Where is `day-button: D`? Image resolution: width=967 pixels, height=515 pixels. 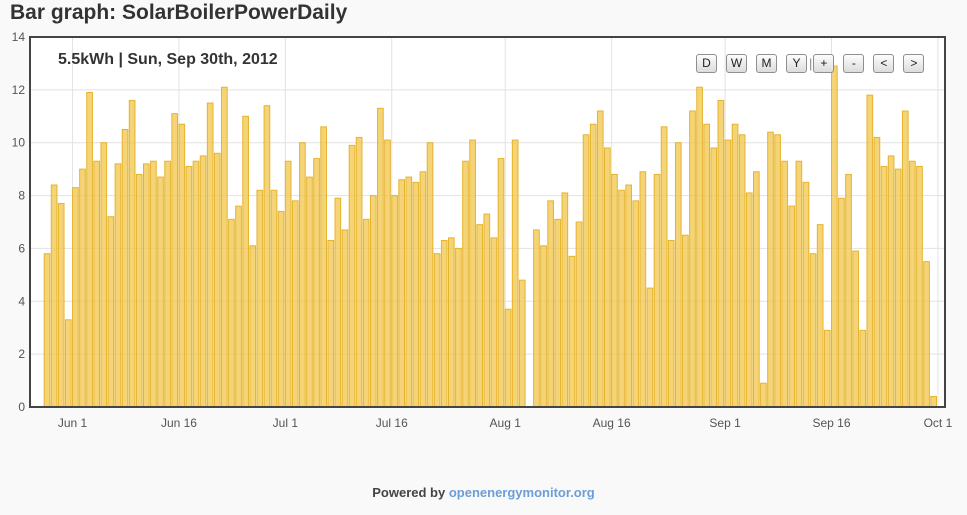
day-button: D is located at coordinates (706, 63).